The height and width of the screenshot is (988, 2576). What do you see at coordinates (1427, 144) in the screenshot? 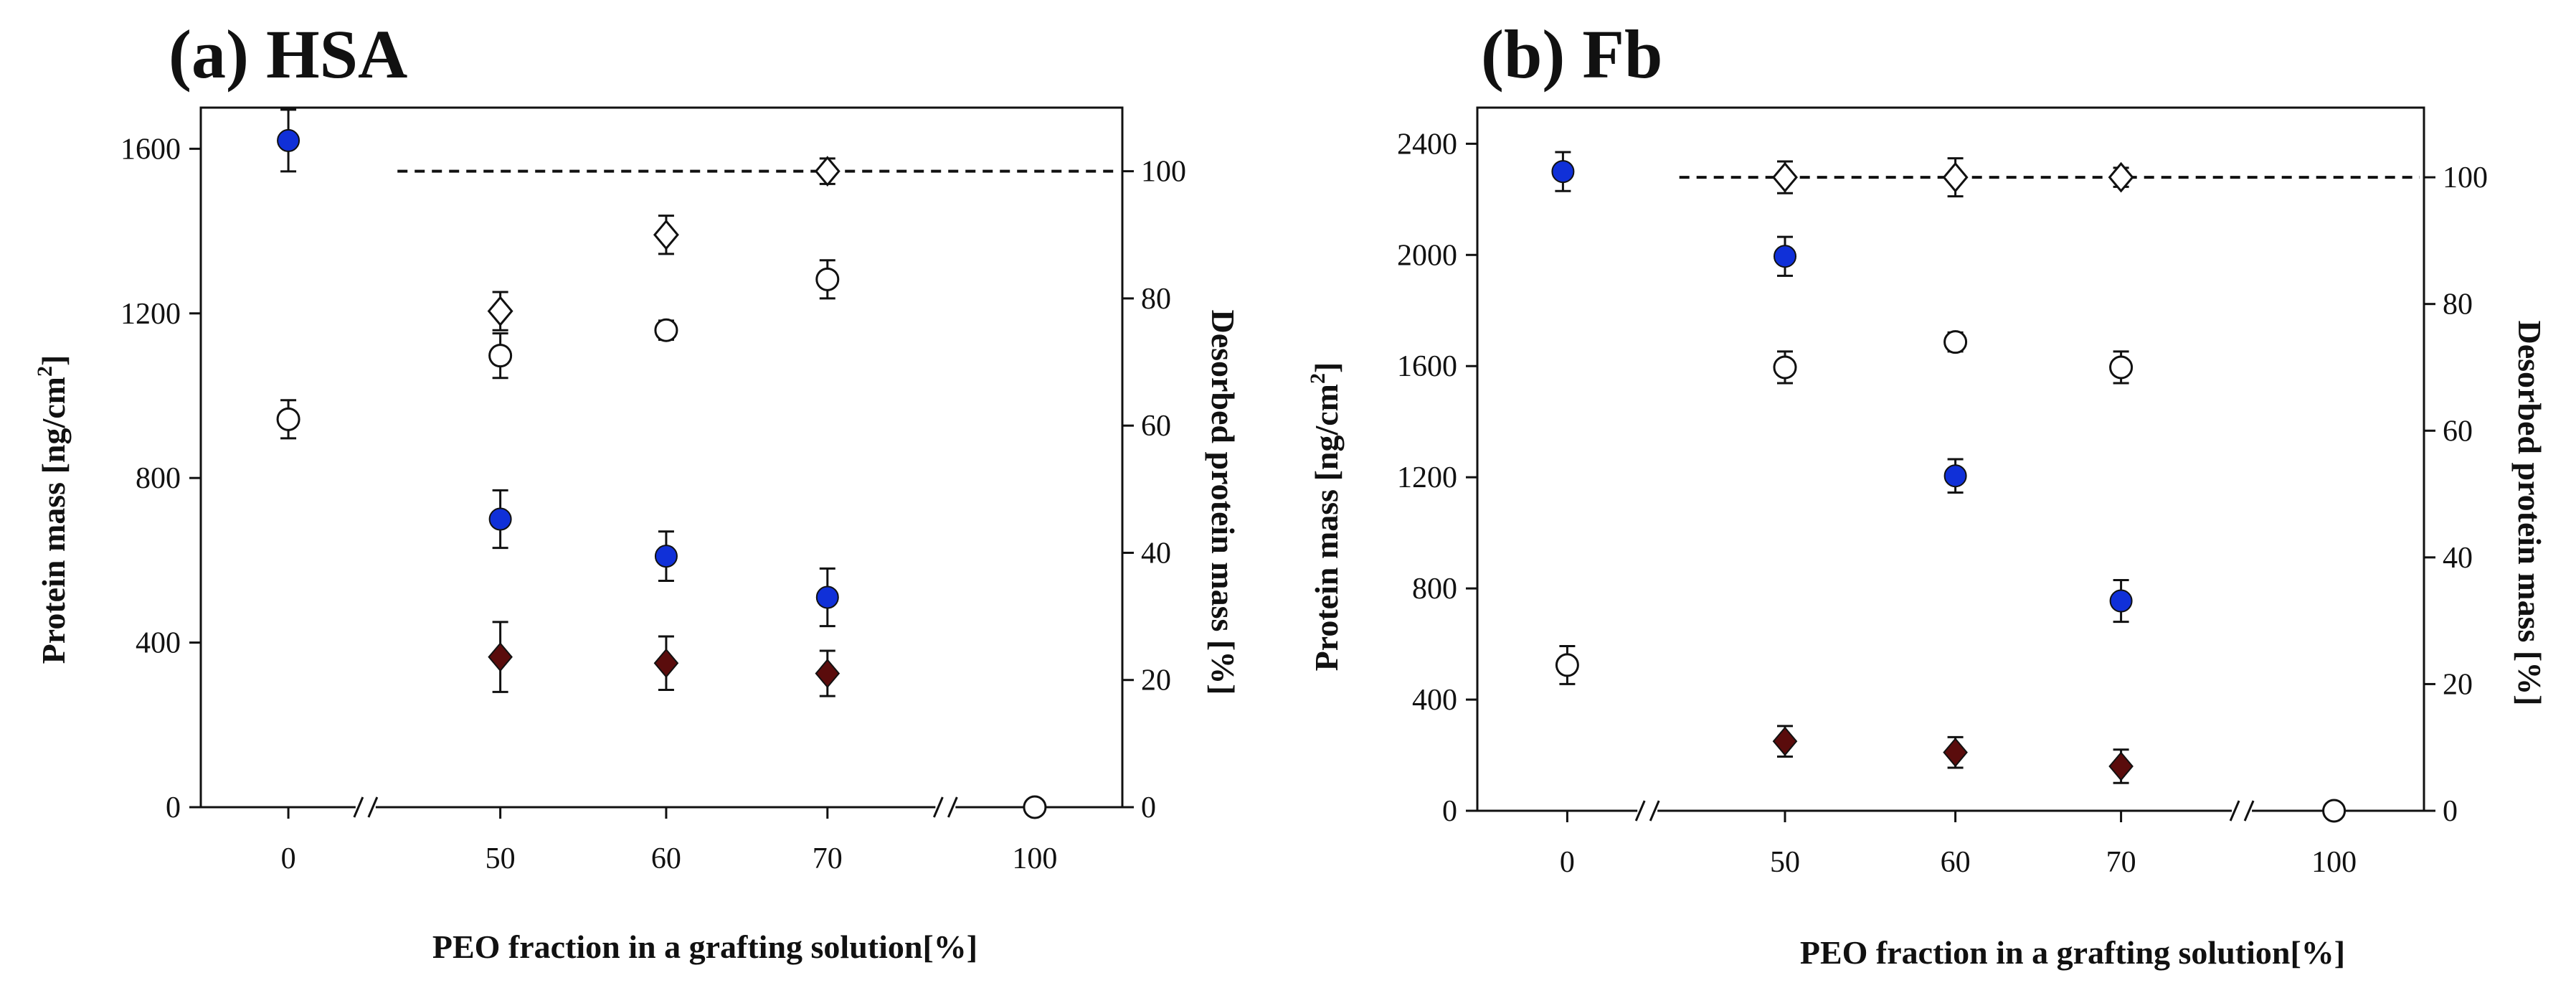
I see `y-left-tick-label: 2400` at bounding box center [1427, 144].